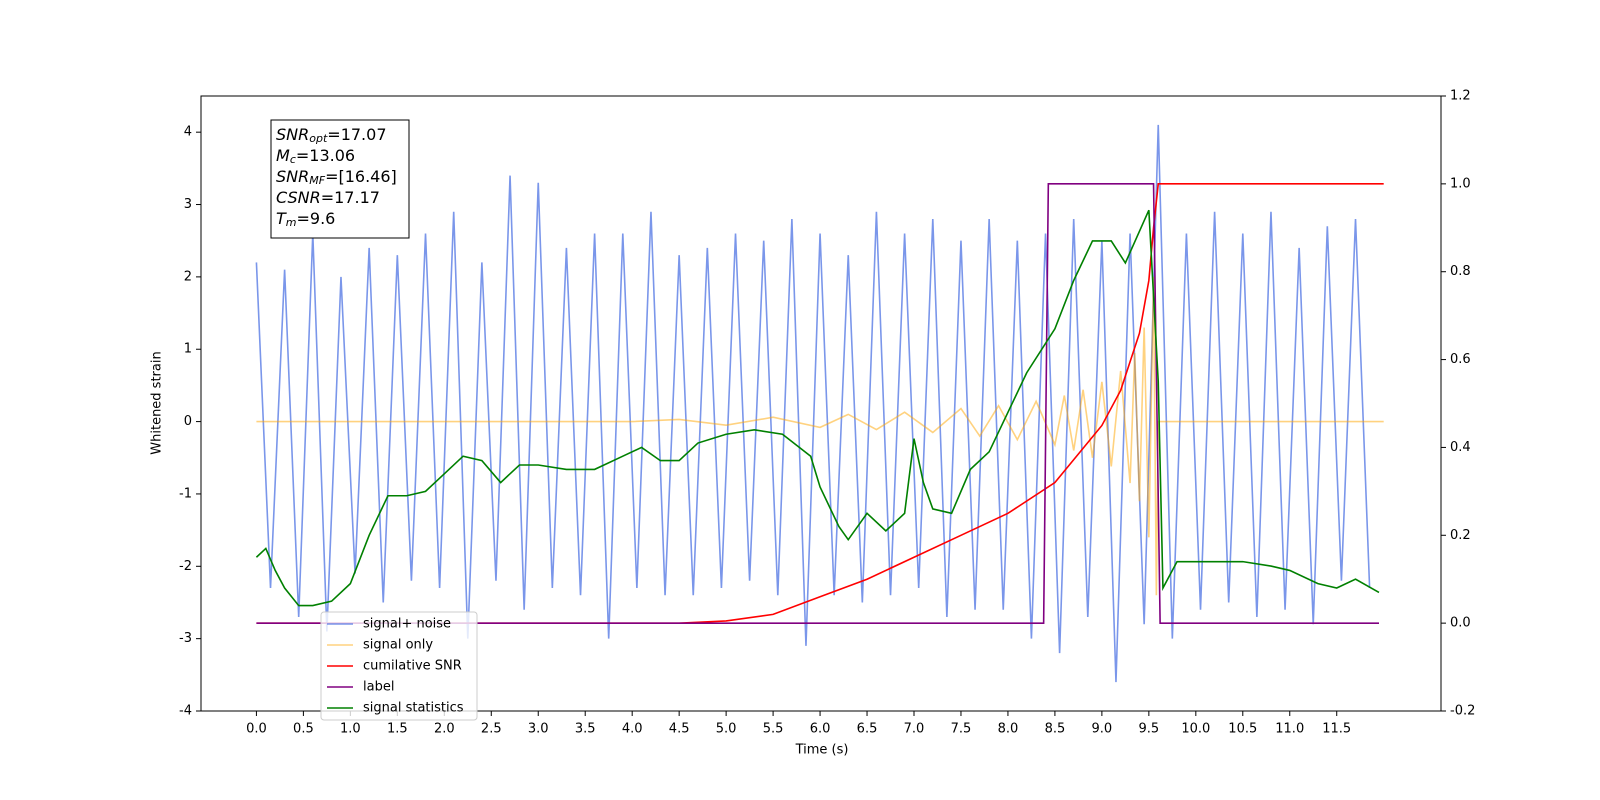 This screenshot has width=1600, height=800. I want to click on x-tick-label: 4.5, so click(679, 729).